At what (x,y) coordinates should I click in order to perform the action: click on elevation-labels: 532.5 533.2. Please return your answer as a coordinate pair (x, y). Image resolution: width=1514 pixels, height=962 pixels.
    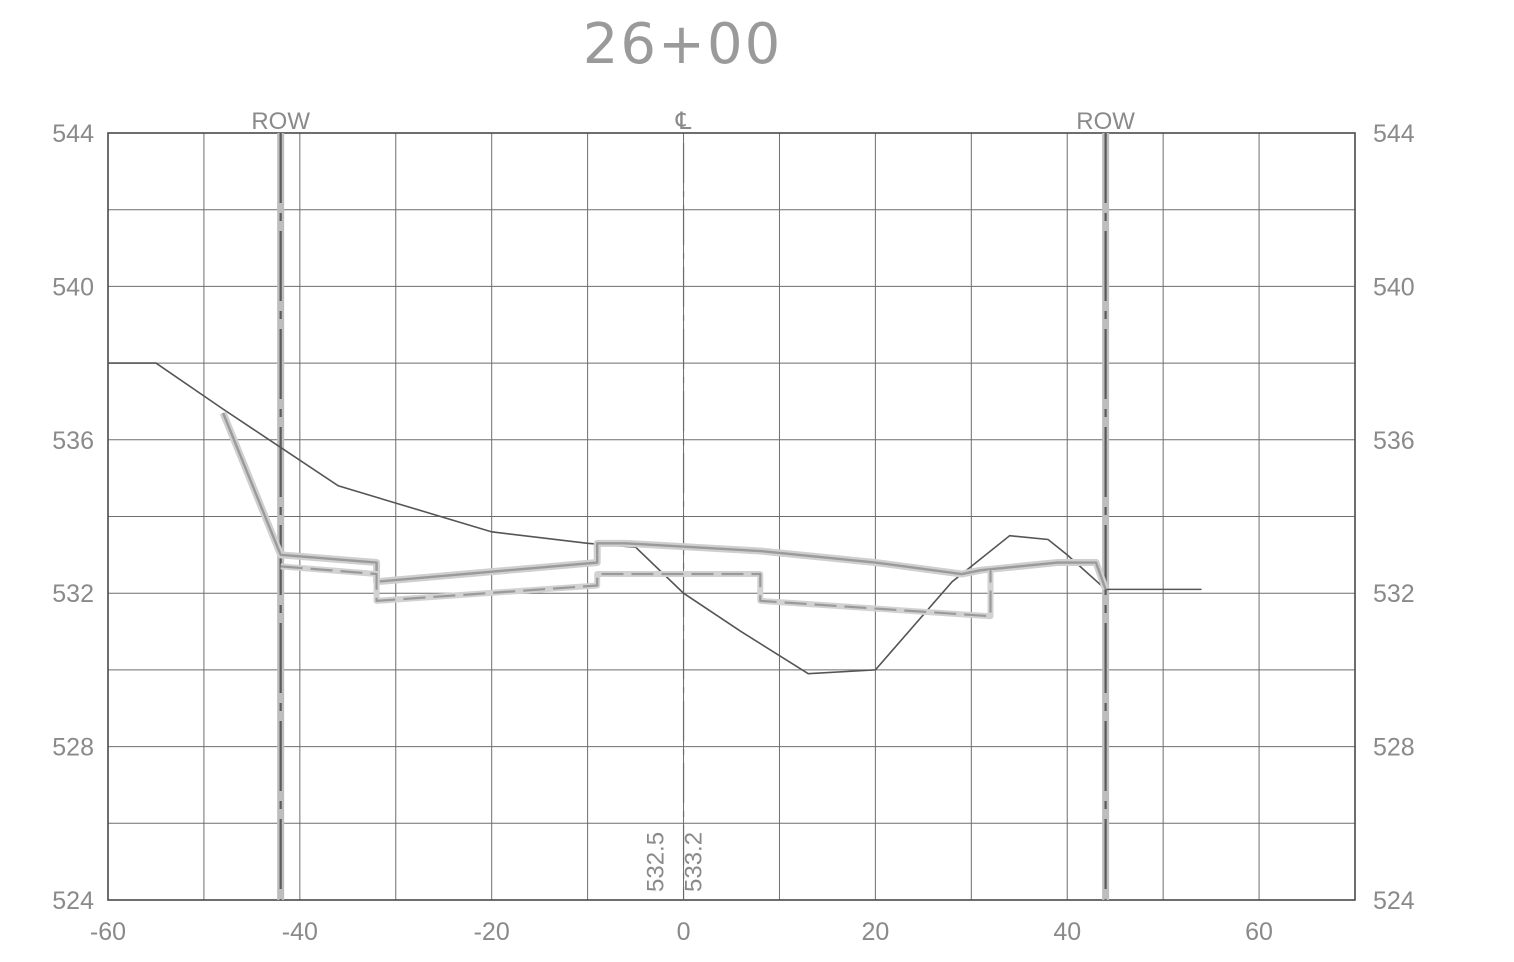
    Looking at the image, I should click on (675, 862).